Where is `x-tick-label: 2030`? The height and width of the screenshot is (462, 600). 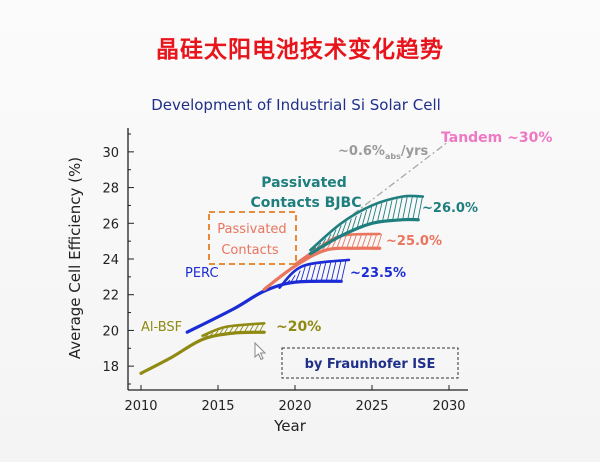 x-tick-label: 2030 is located at coordinates (448, 406).